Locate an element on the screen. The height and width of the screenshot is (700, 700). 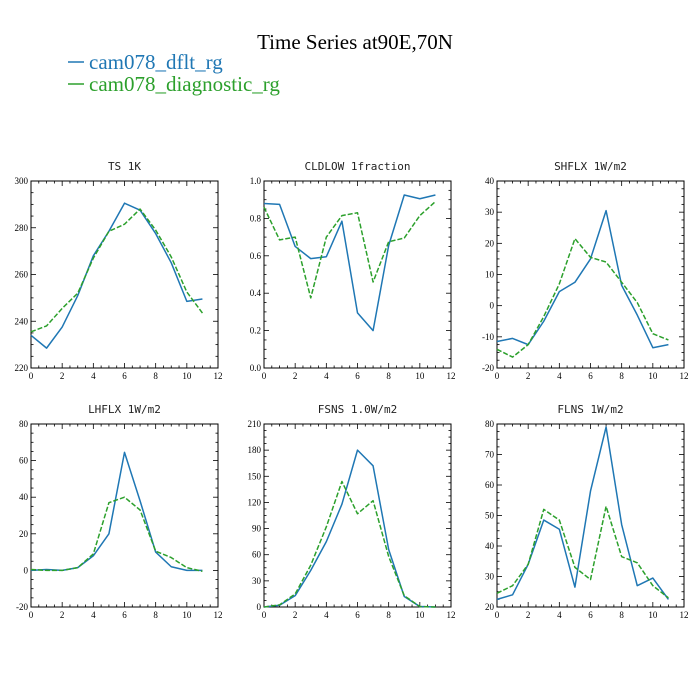
panel-5: FLNS 1W/m2 0 2 4 6 8 10 12 20 30 40 50 60 70 80 is located at coordinates (587, 511).